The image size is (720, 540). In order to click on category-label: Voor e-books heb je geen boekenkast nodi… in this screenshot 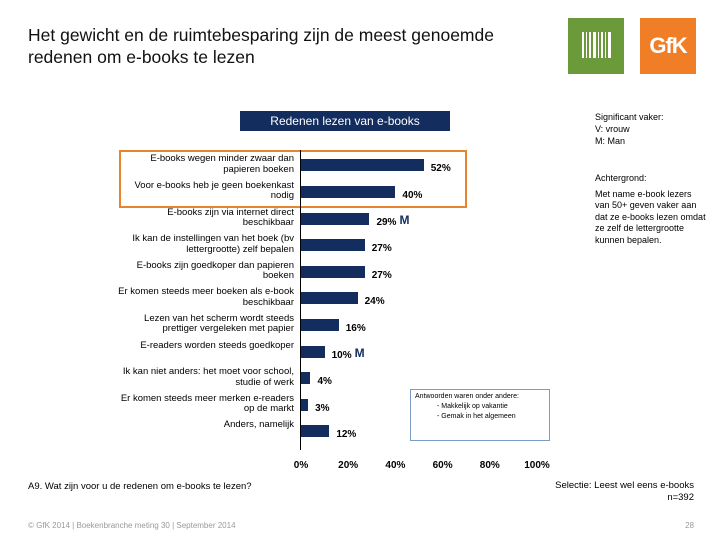, I will do `click(214, 190)`.